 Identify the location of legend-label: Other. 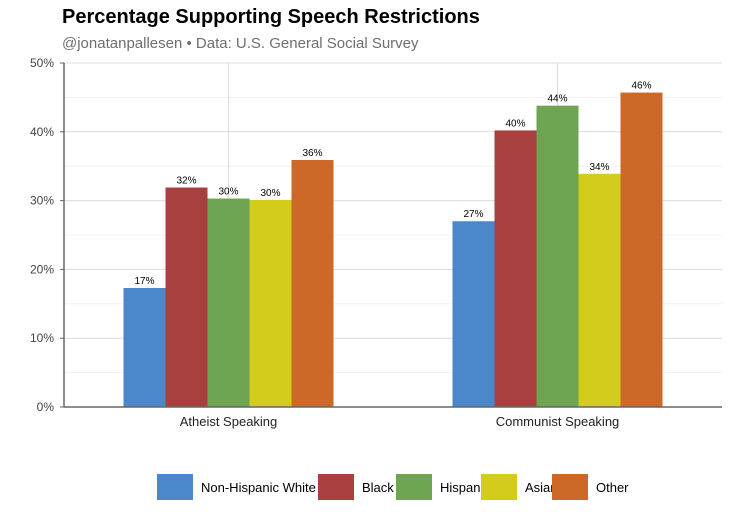
(612, 487).